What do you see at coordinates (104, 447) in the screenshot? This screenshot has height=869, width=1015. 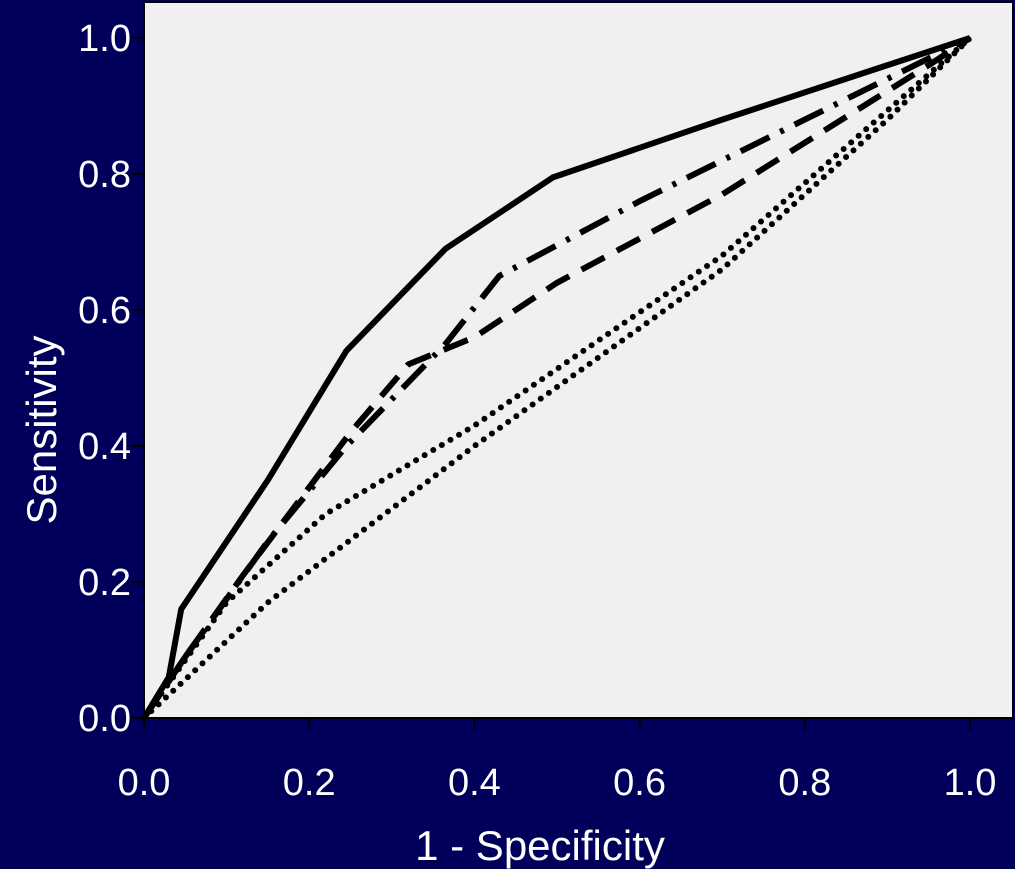 I see `y-tick-label: 0.4` at bounding box center [104, 447].